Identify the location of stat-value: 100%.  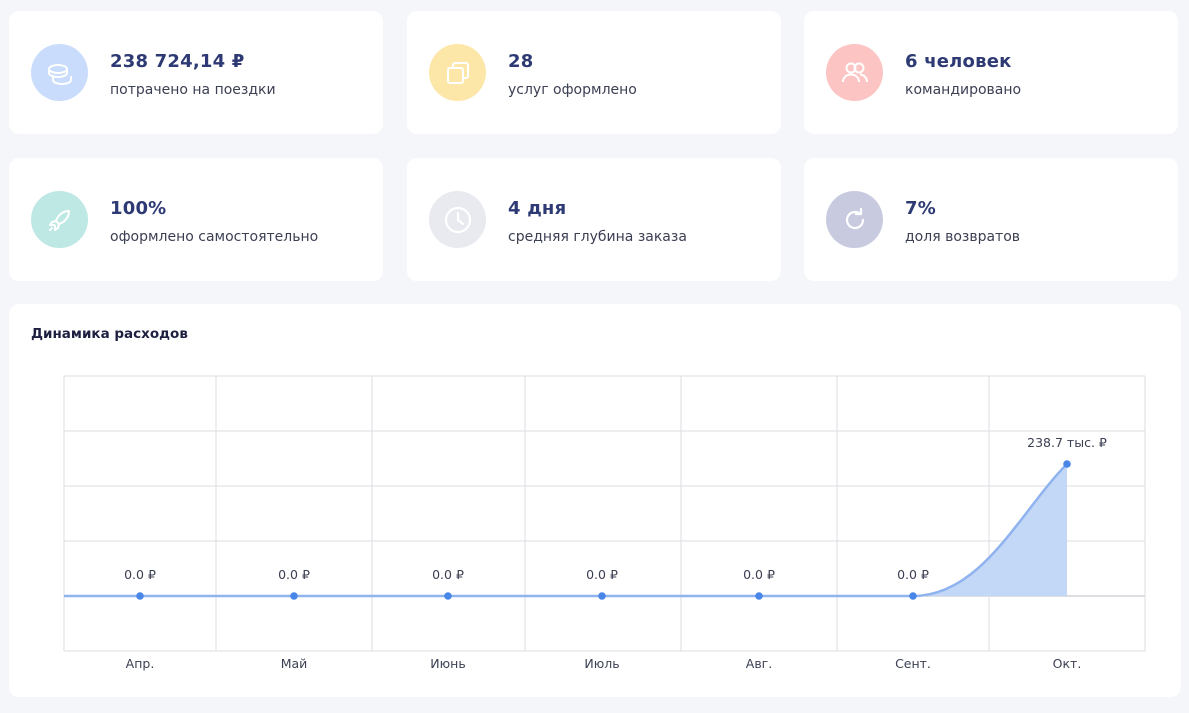
(138, 208).